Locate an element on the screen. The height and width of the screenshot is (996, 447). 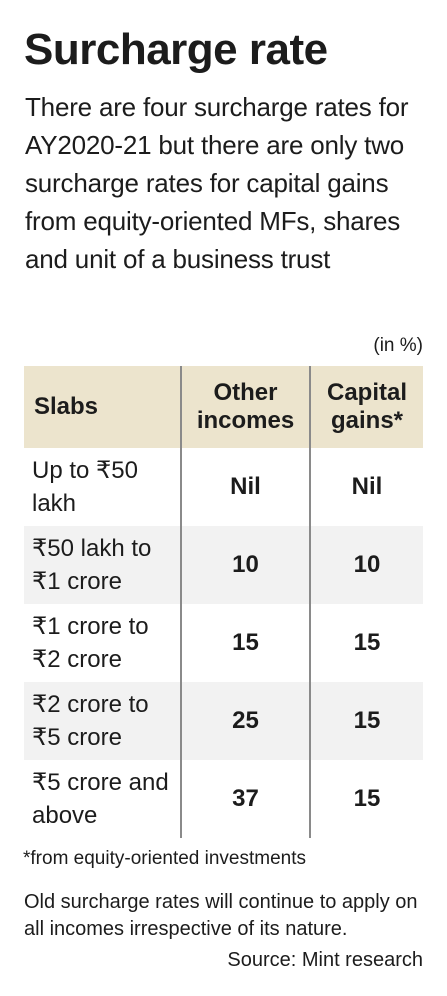
footnote: *from equity-oriented investments is located at coordinates (165, 858).